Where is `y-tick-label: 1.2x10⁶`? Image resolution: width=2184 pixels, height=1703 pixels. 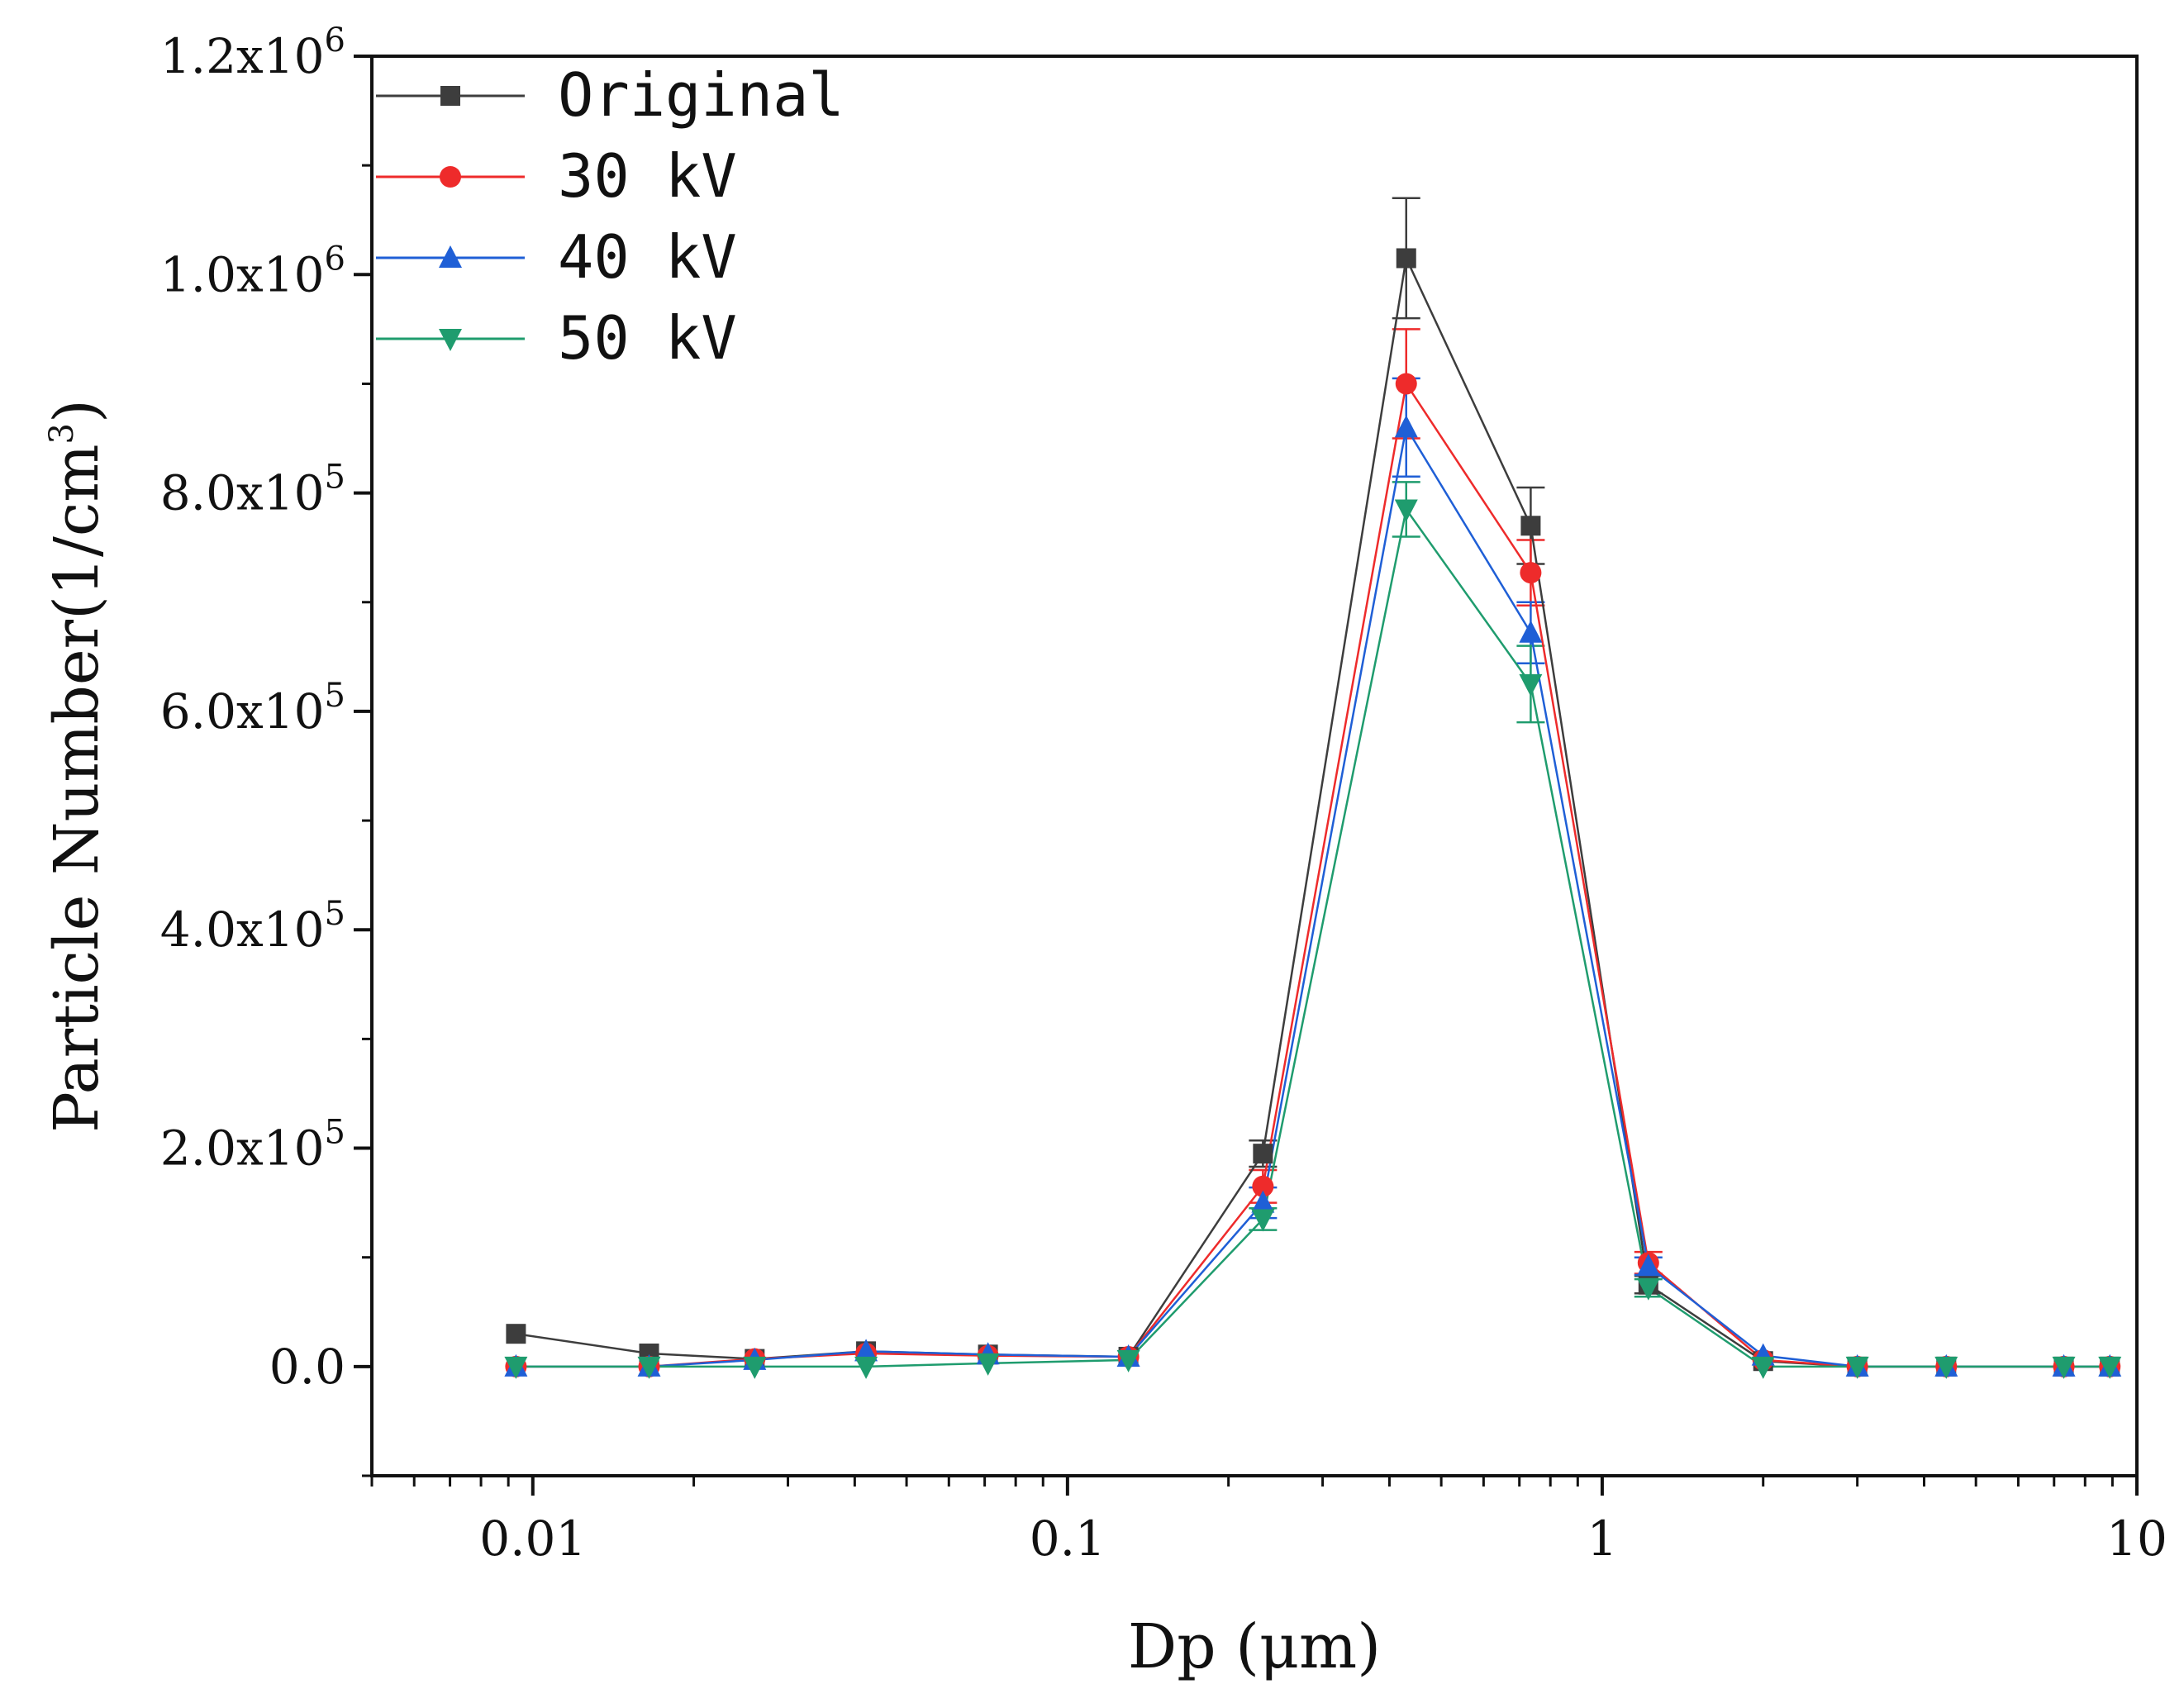
y-tick-label: 1.2x10⁶ is located at coordinates (252, 53).